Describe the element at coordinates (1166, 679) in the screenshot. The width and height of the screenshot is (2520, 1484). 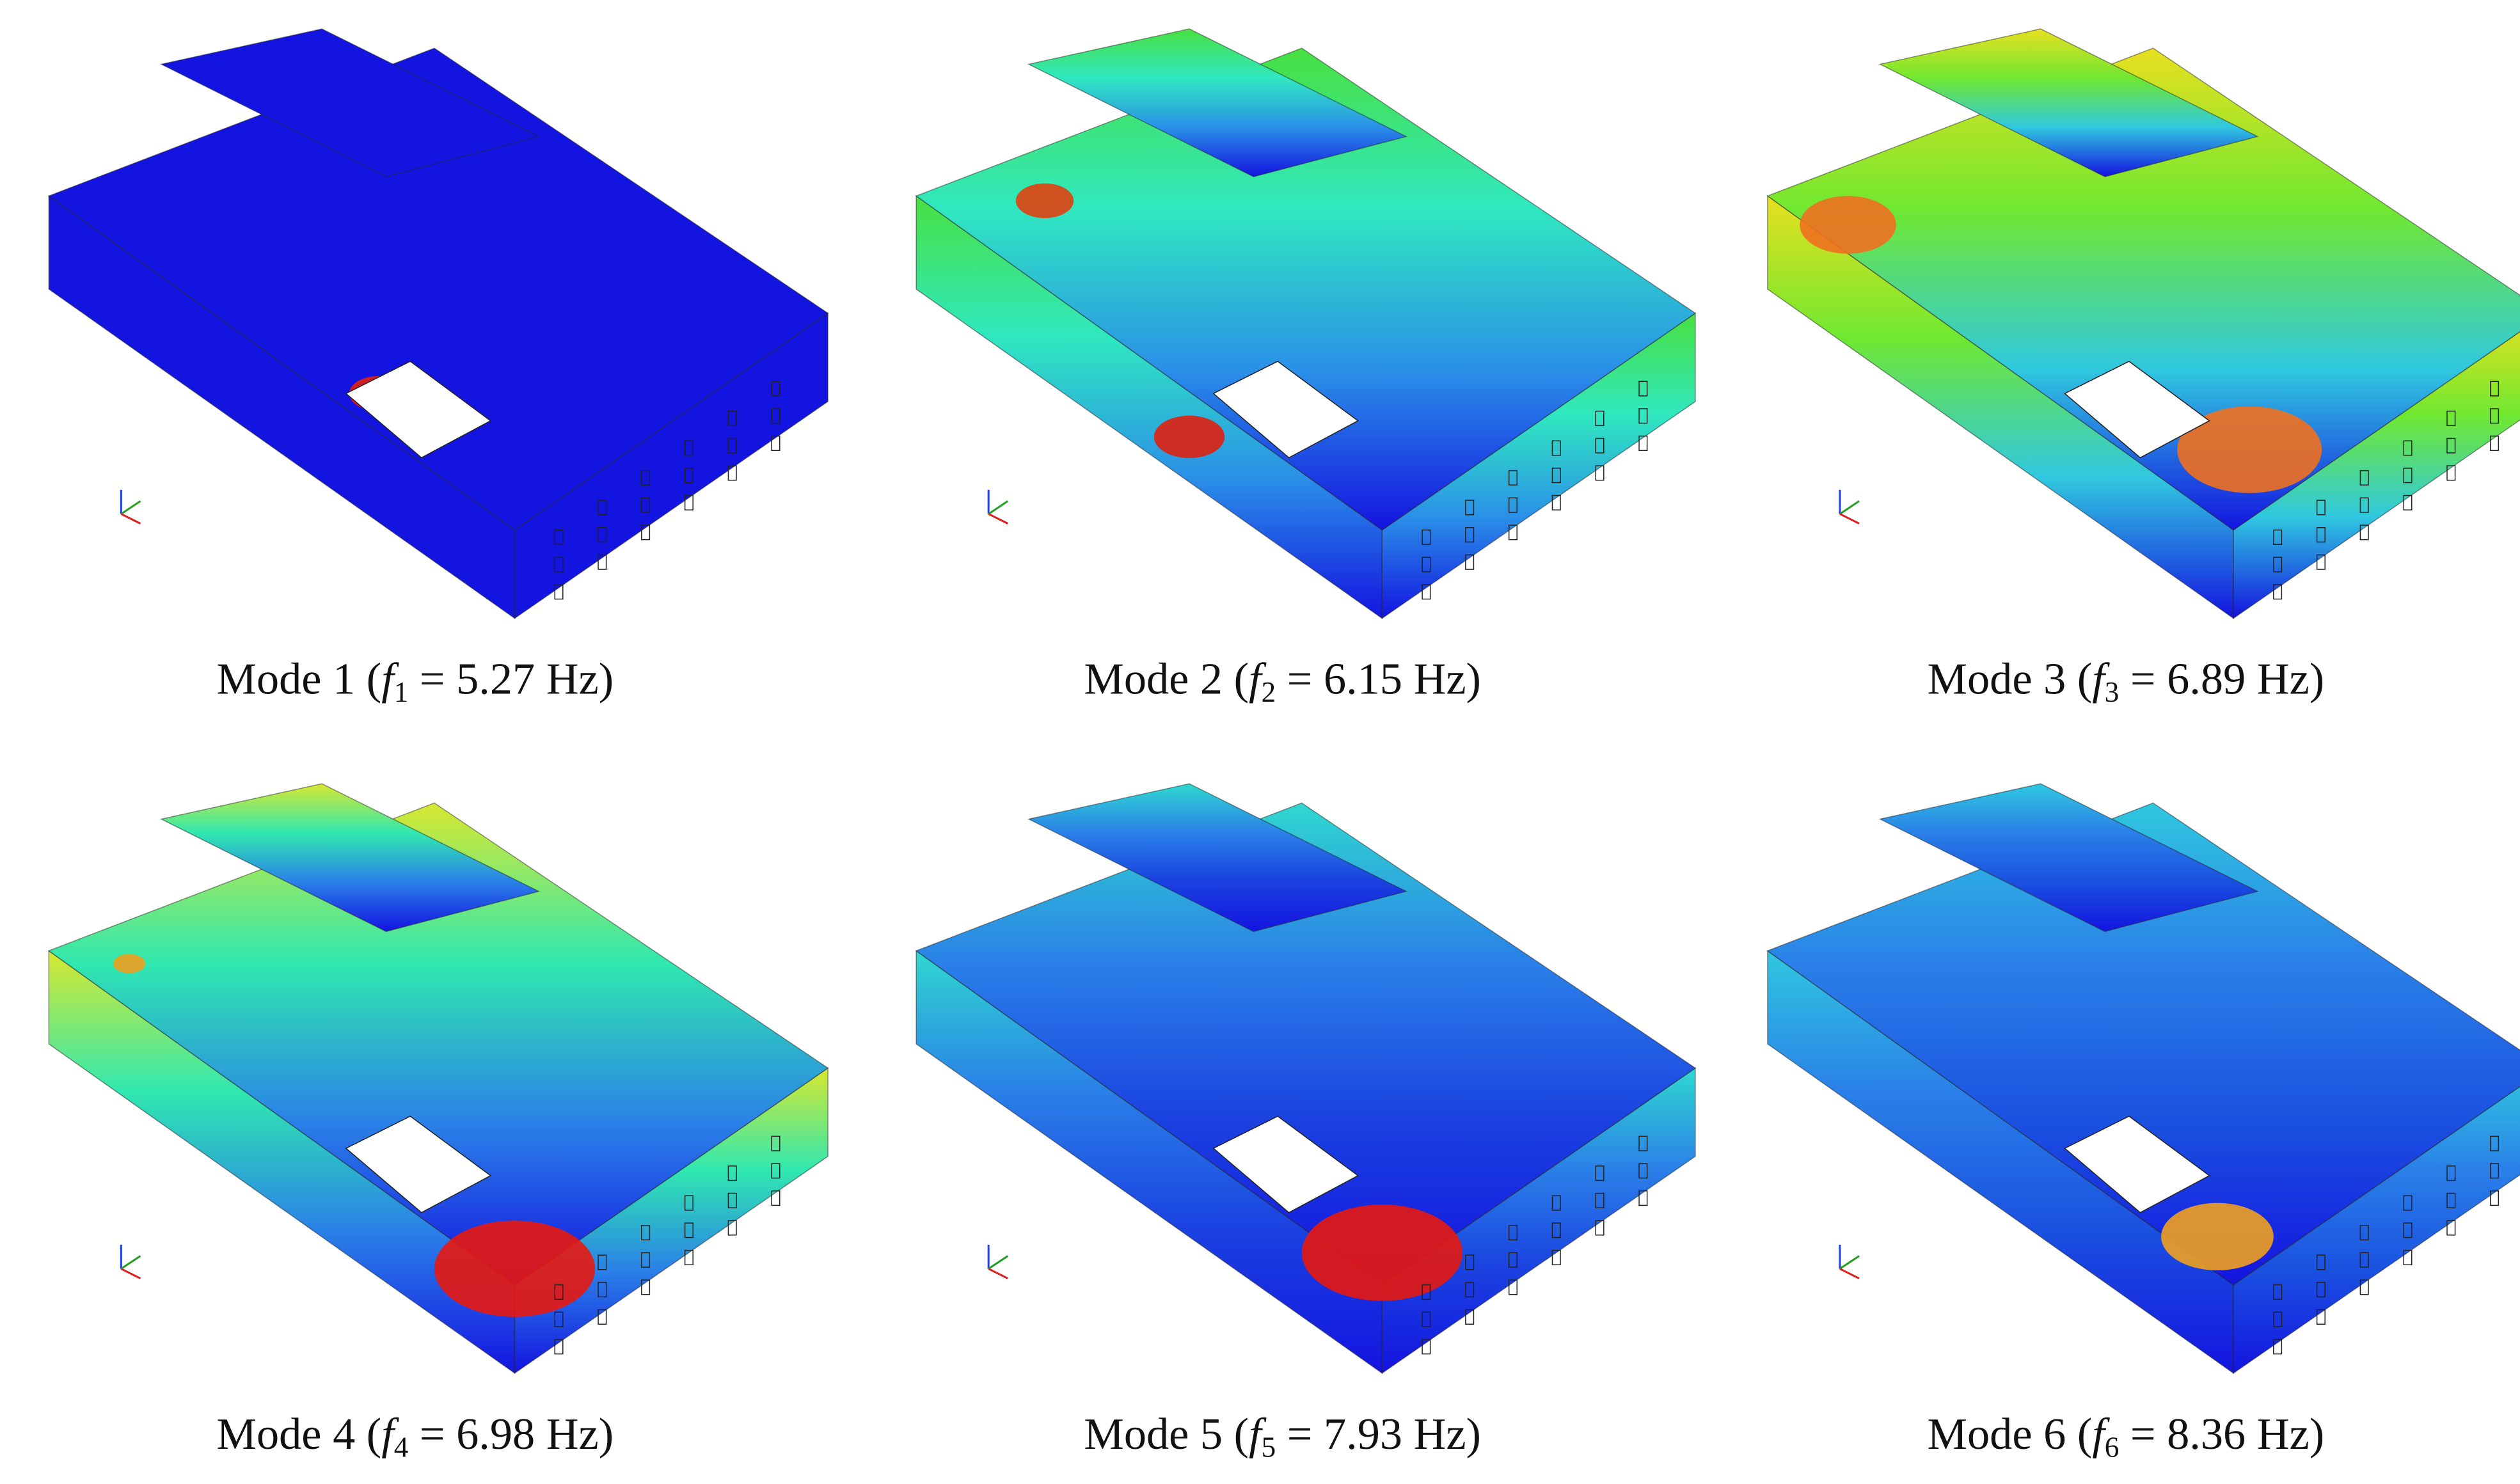
I see `caption-prefix: Mode 2 (` at that location.